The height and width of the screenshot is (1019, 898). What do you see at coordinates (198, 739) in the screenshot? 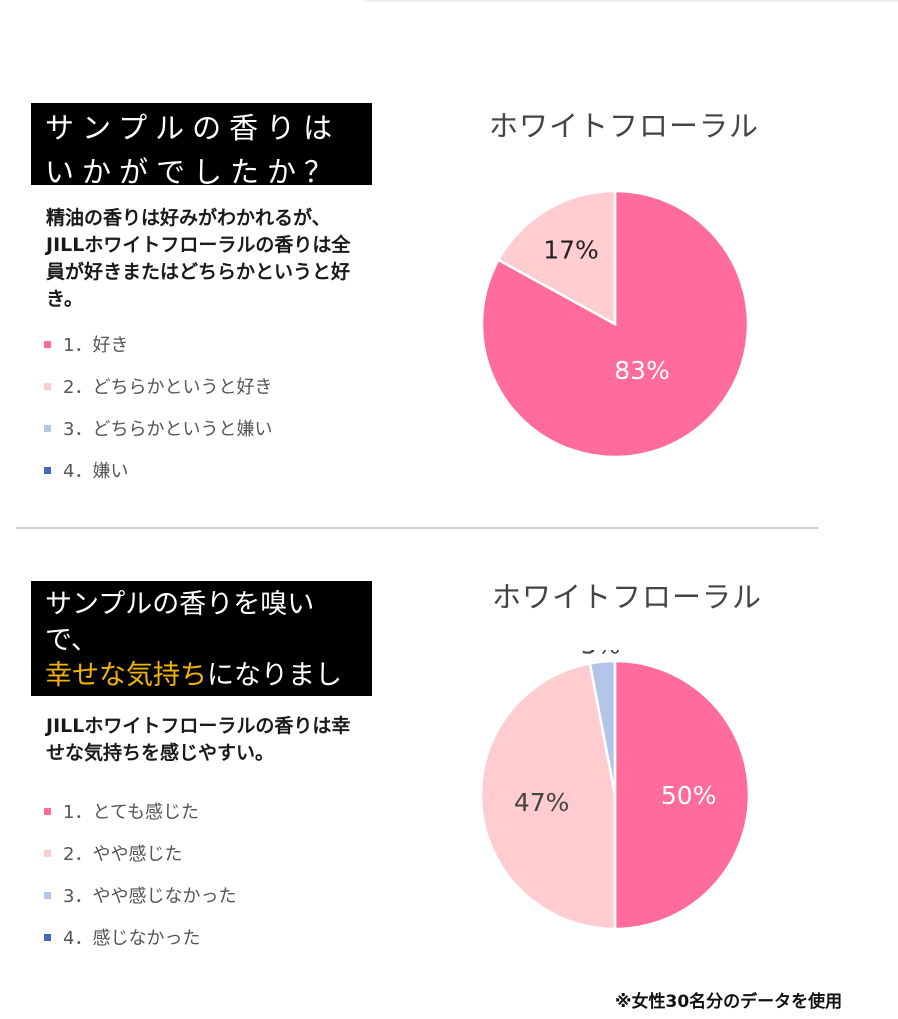
I see `description: JILLホワイトフローラルの香りは幸せな気持ちを感じやすい。` at bounding box center [198, 739].